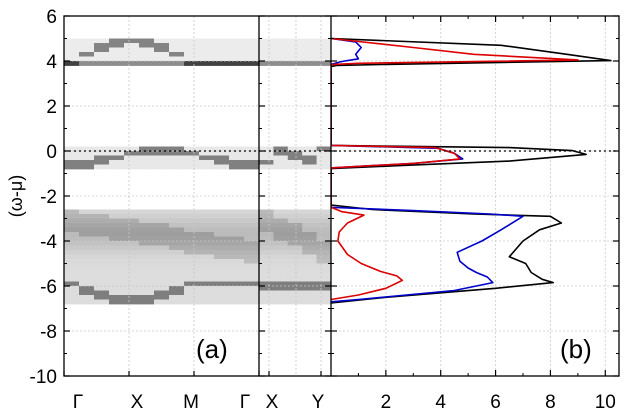 The width and height of the screenshot is (640, 418). What do you see at coordinates (78, 402) in the screenshot?
I see `k-point-label: Γ` at bounding box center [78, 402].